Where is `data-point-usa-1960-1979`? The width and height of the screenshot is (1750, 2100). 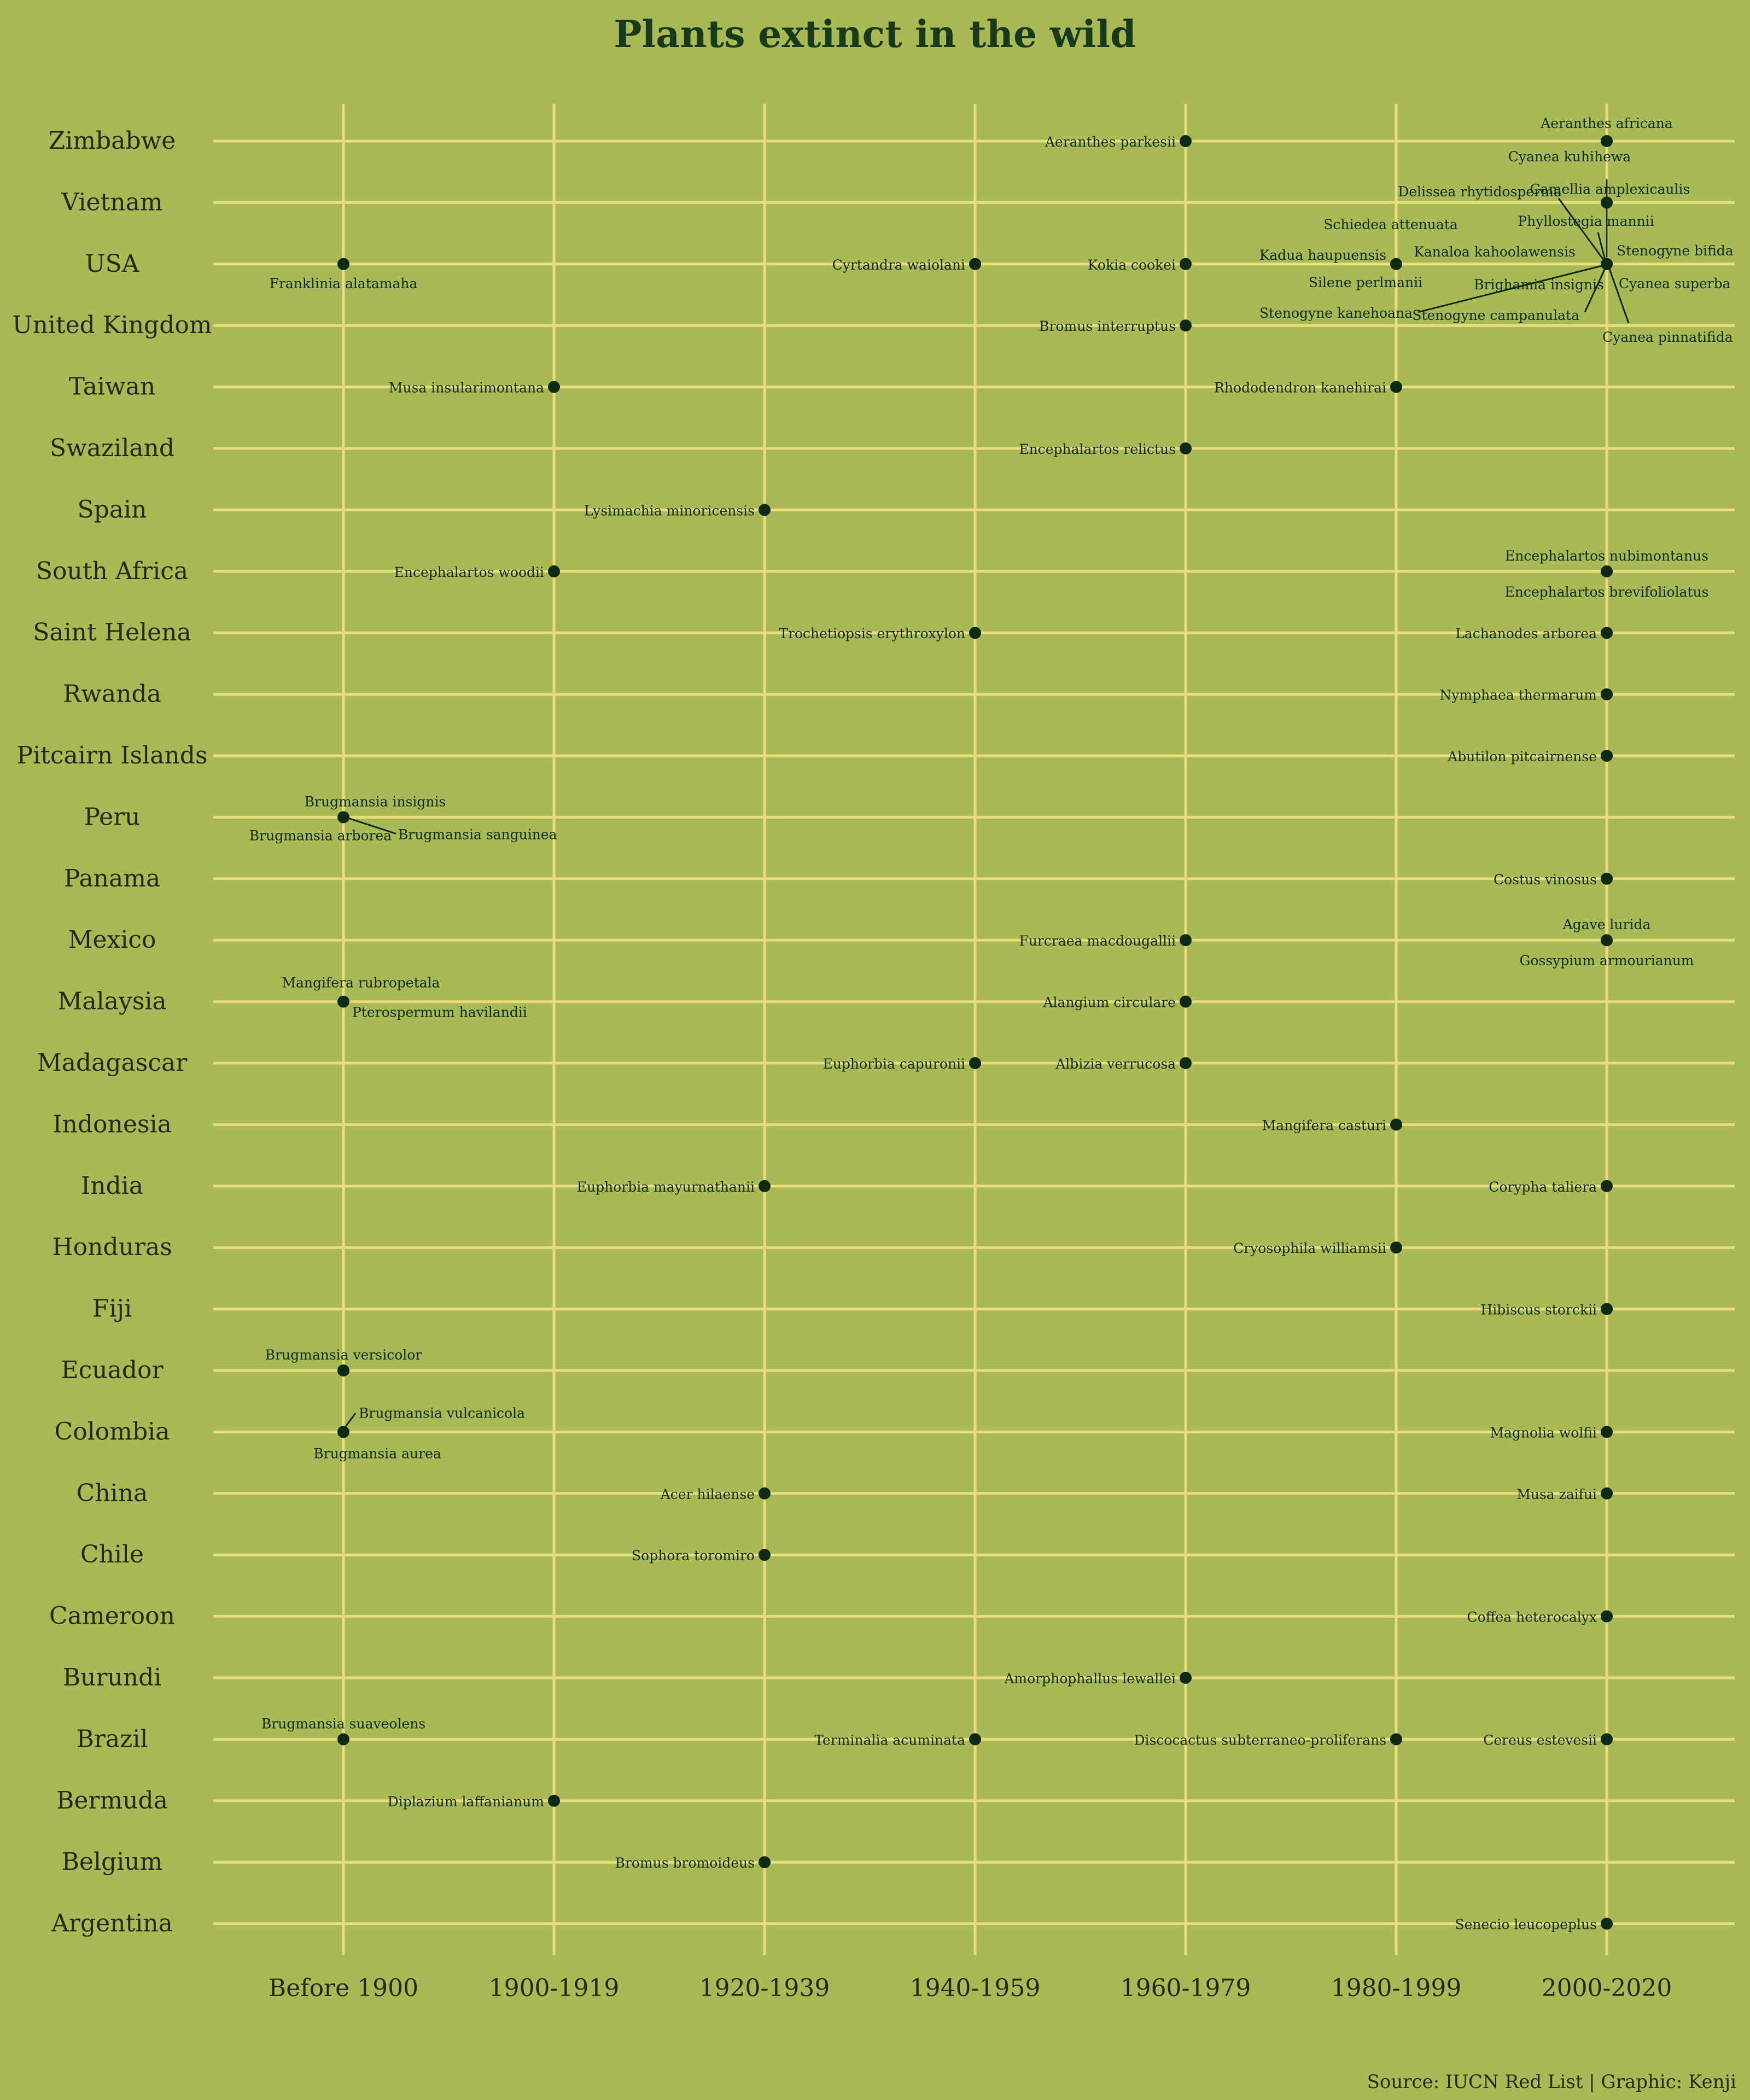
data-point-usa-1960-1979 is located at coordinates (1186, 264).